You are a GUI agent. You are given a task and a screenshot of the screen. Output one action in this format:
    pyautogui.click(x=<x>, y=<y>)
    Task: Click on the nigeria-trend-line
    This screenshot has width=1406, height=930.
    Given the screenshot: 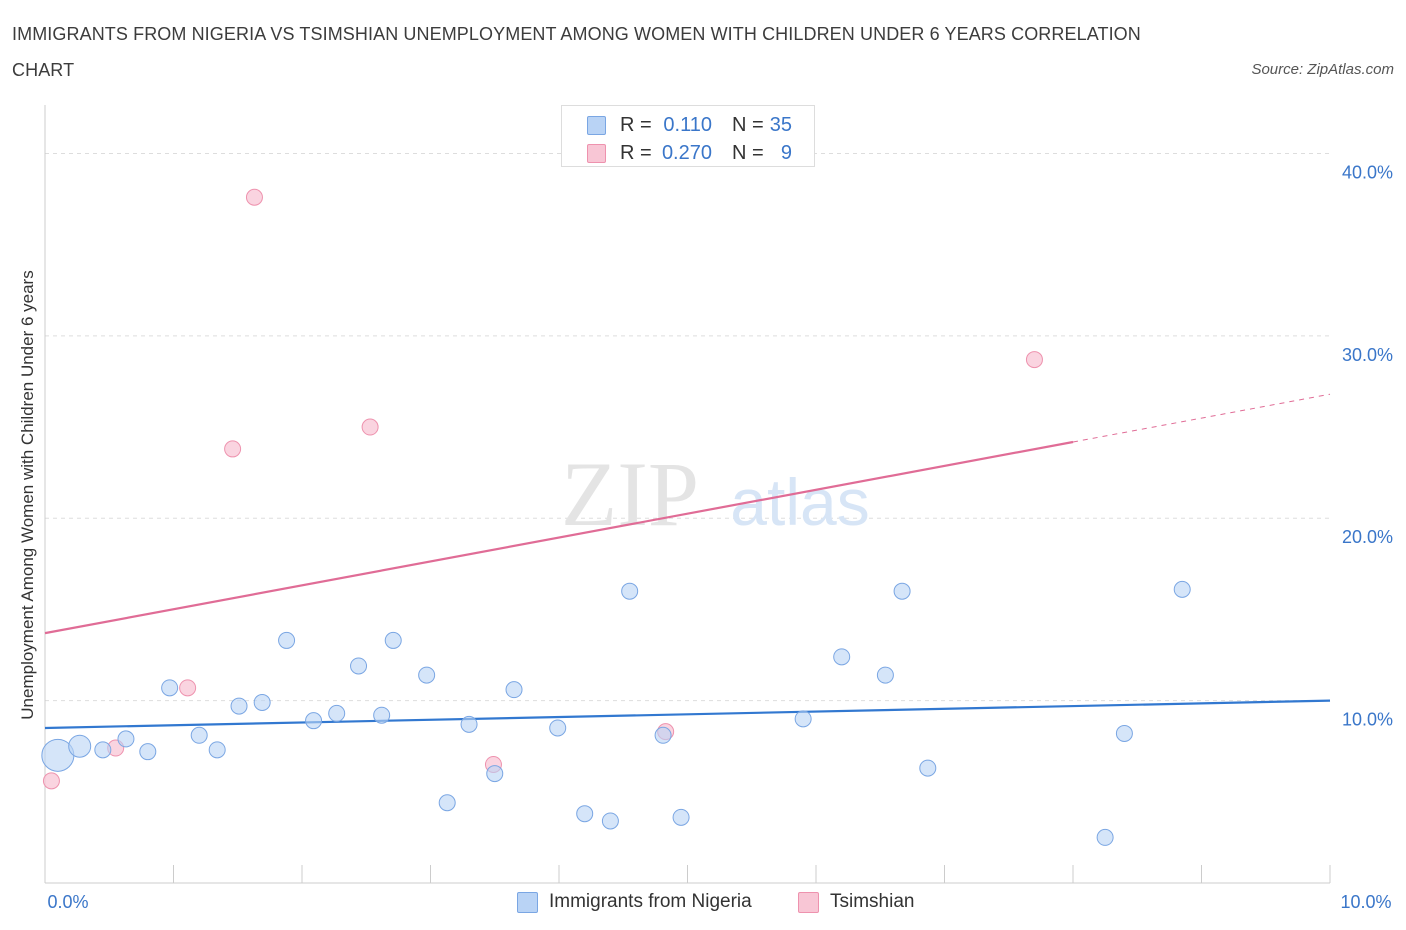 What is the action you would take?
    pyautogui.click(x=687, y=714)
    